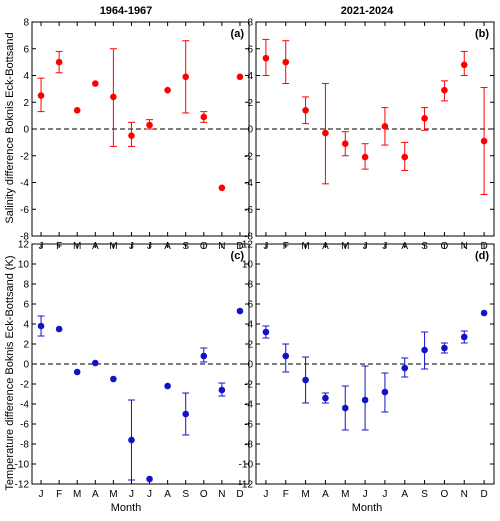 The height and width of the screenshot is (521, 500). I want to click on panel-3-ytick-label: -8, so click(24, 445).